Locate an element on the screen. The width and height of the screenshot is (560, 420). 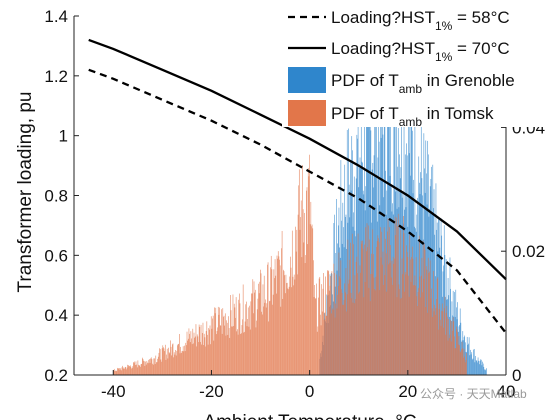
y-tick-label: 1 is located at coordinates (63, 136).